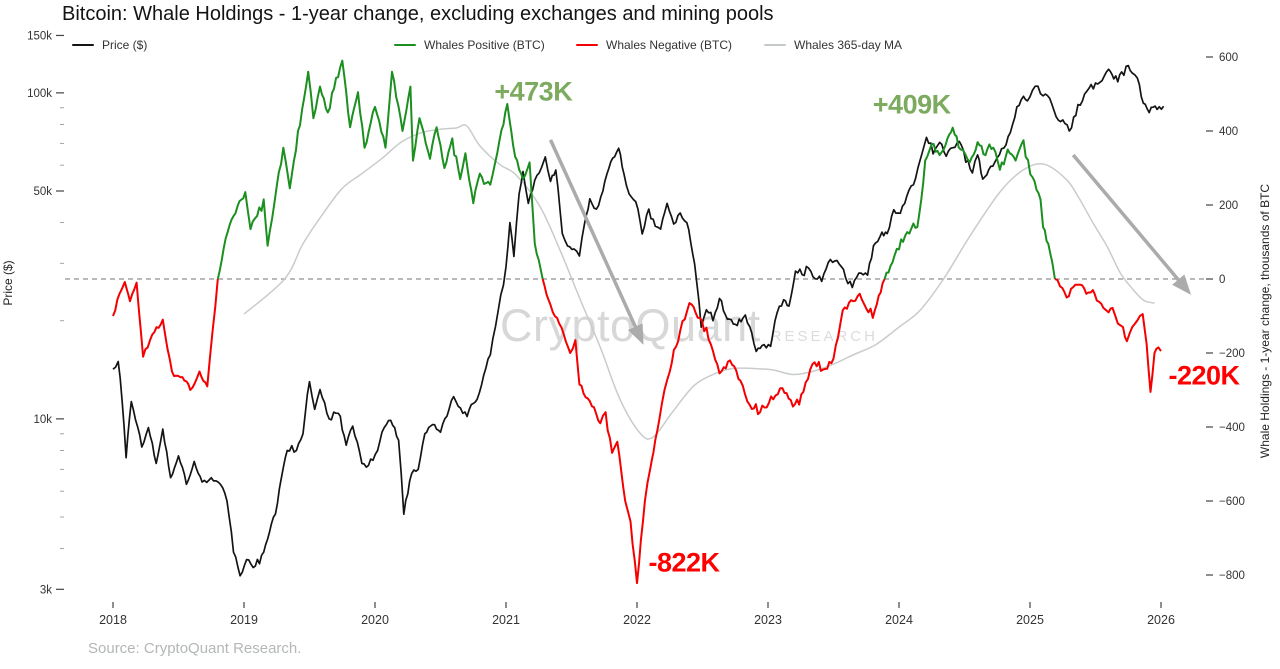  Describe the element at coordinates (8, 283) in the screenshot. I see `left-axis-title: Price ($)` at that location.